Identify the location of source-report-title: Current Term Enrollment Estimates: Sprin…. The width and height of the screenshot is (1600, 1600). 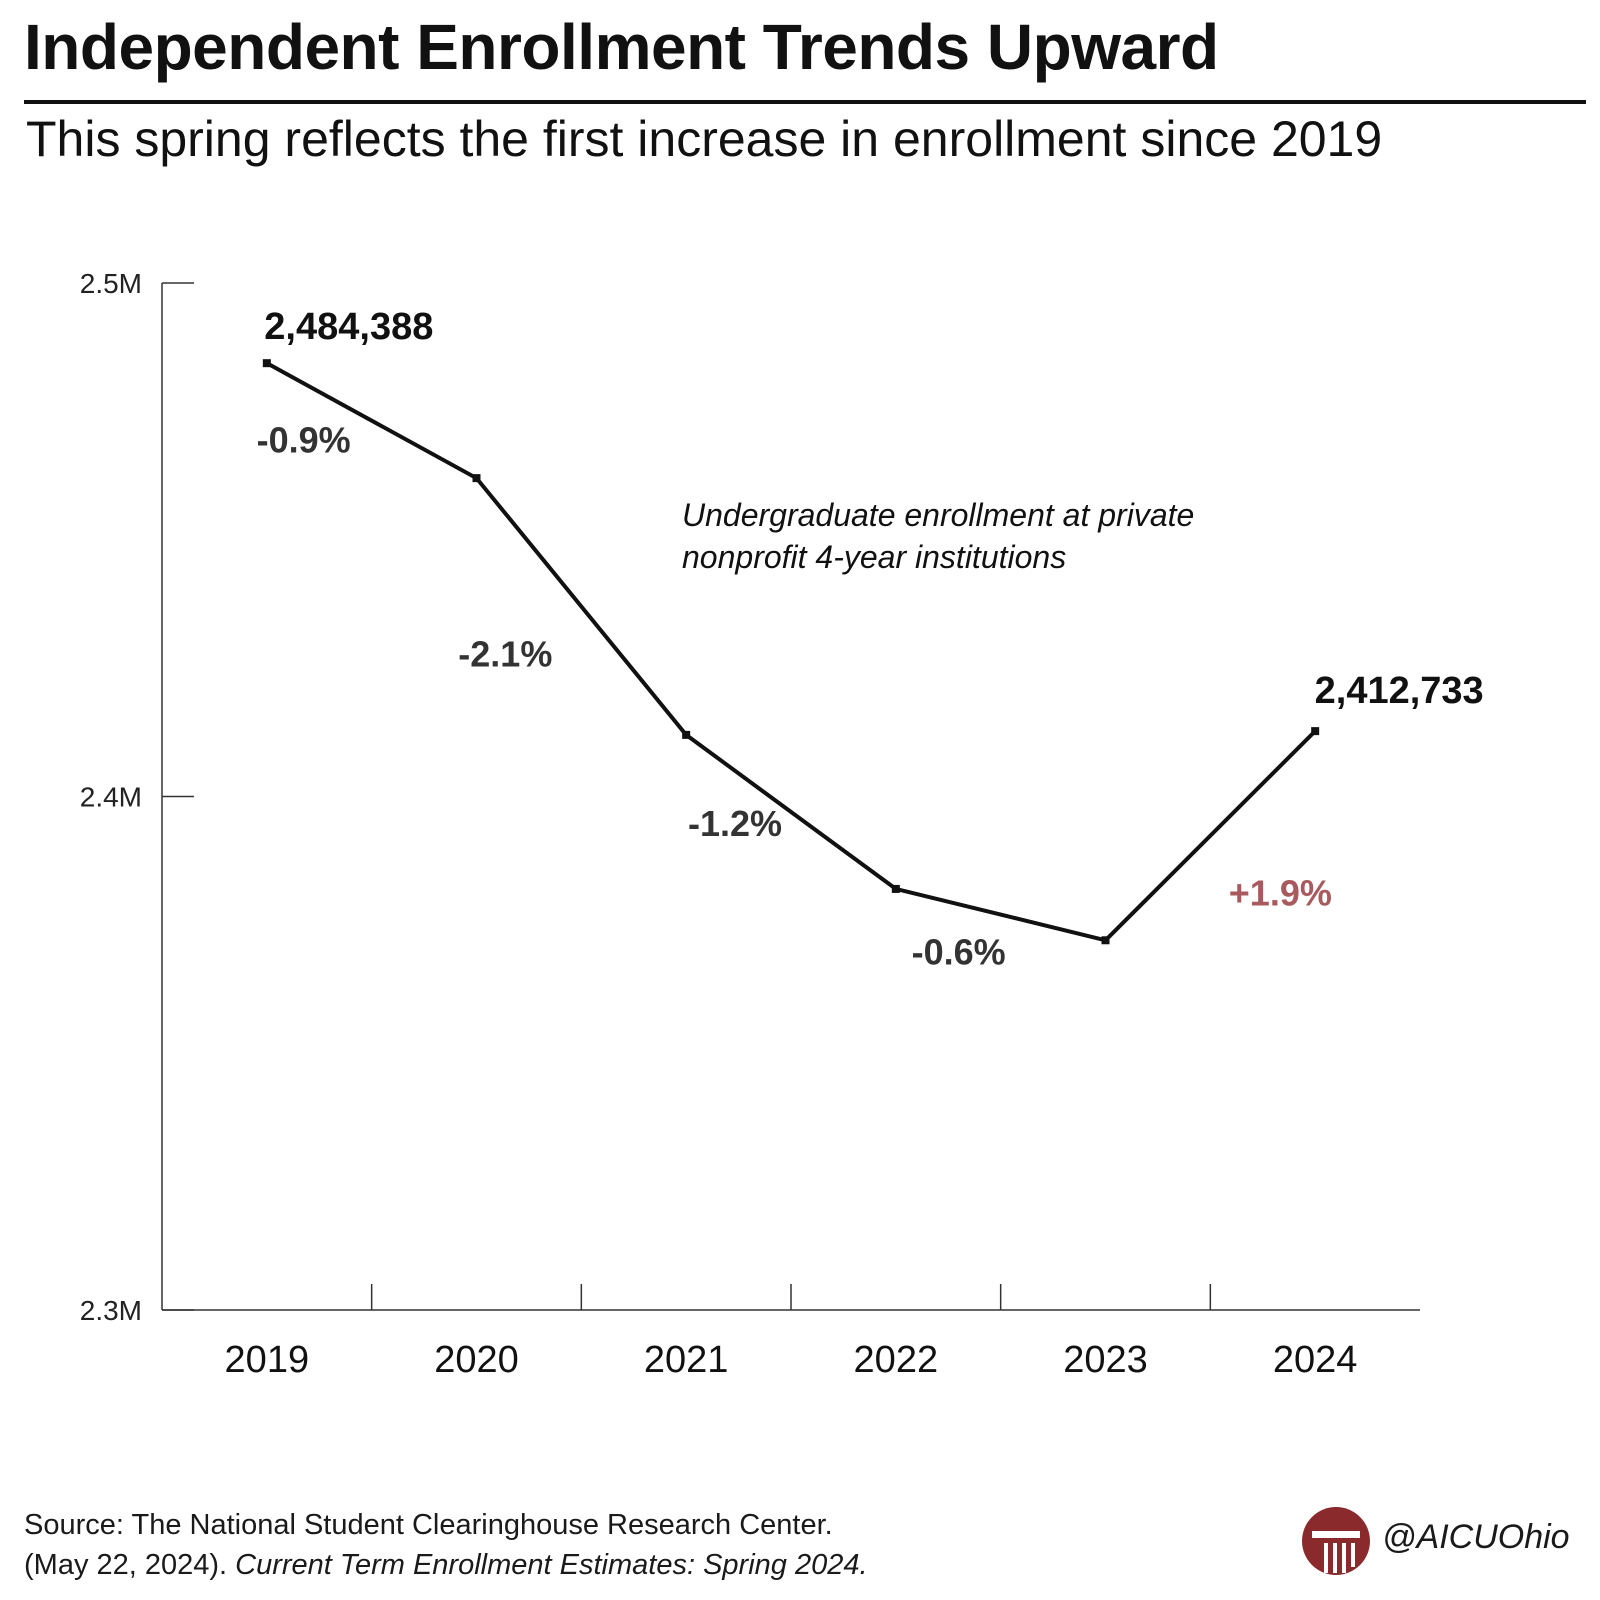
(551, 1565).